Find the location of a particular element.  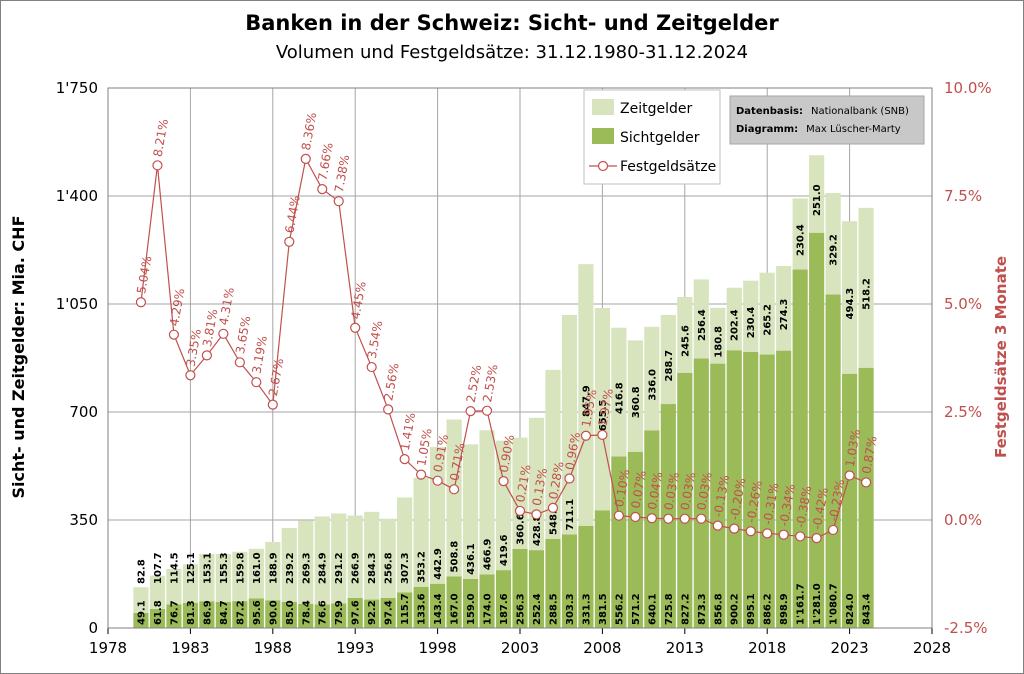

label-sichtgelder: 76.7 is located at coordinates (174, 612).